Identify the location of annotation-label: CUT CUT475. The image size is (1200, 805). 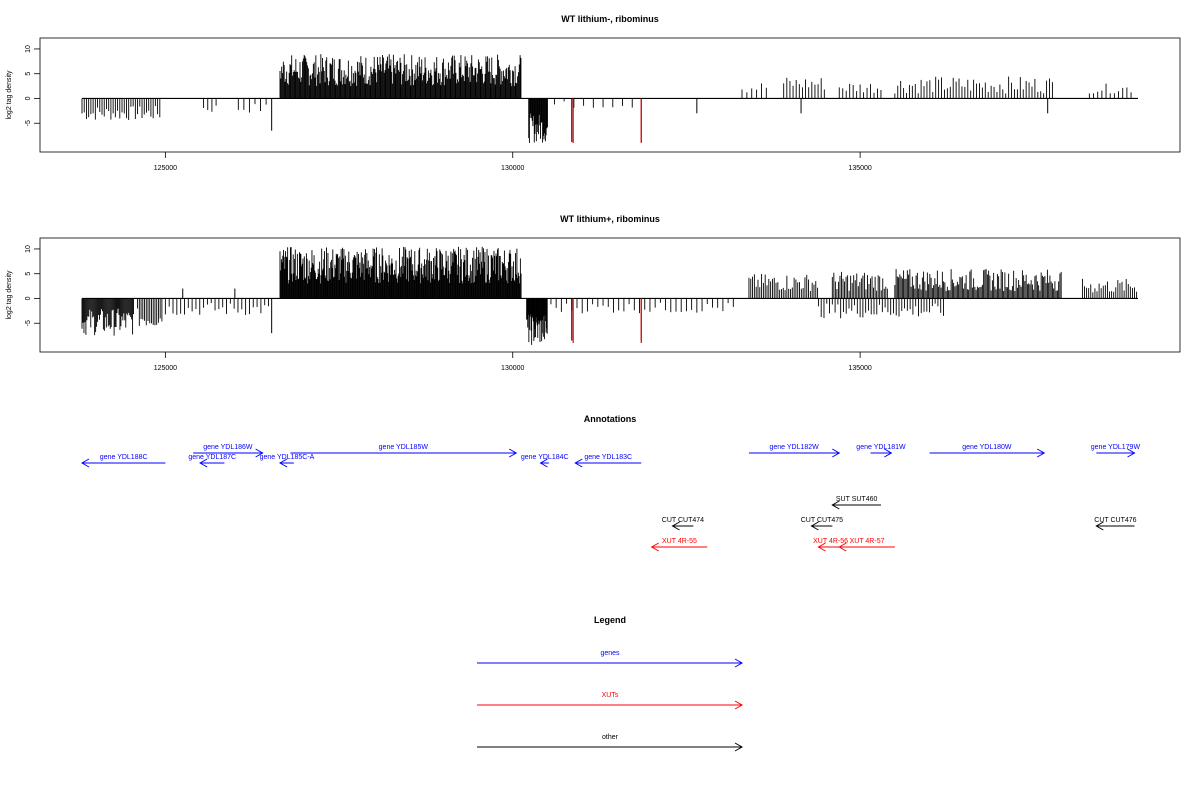
(822, 520).